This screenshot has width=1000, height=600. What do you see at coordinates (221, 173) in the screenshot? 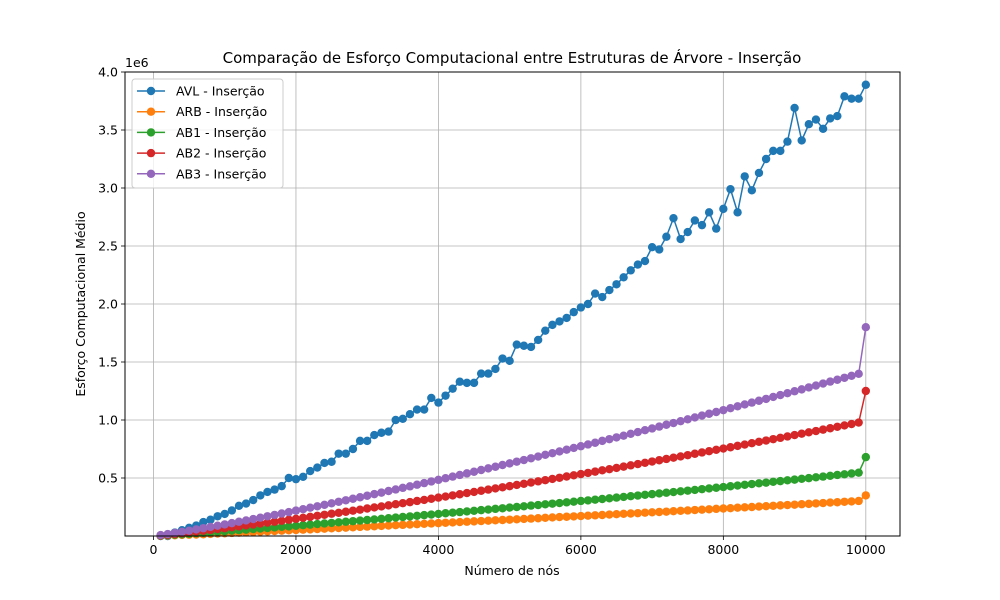
I see `legend-label: AB3 - Inserção` at bounding box center [221, 173].